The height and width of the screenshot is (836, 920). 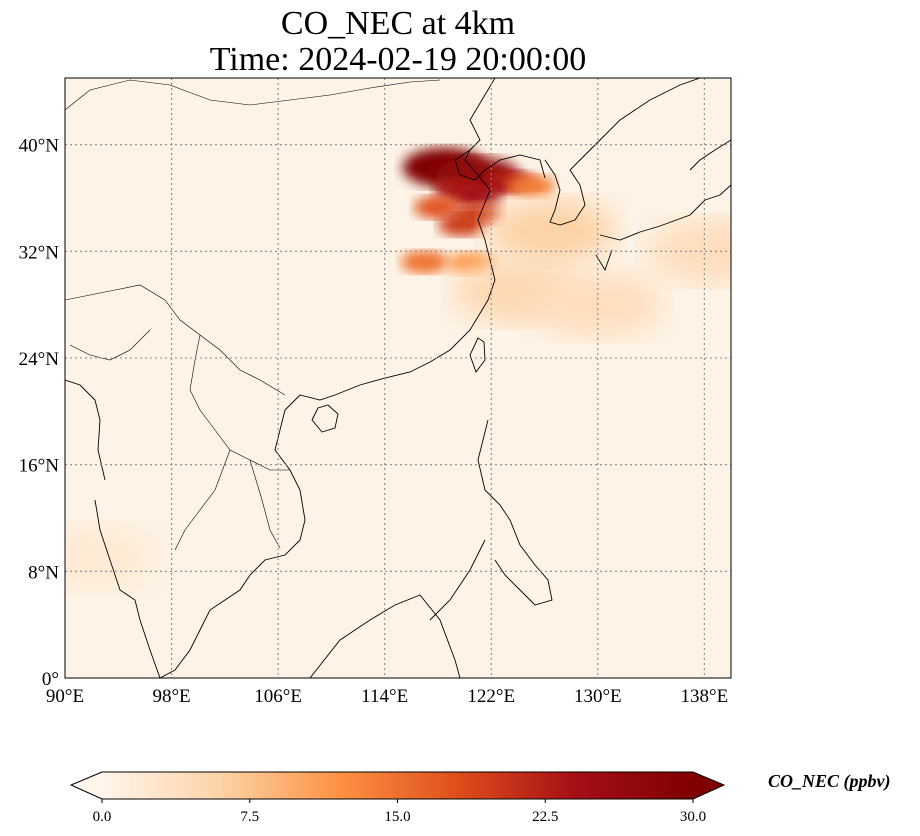 I want to click on lat-tick-label: 0°, so click(x=50, y=679).